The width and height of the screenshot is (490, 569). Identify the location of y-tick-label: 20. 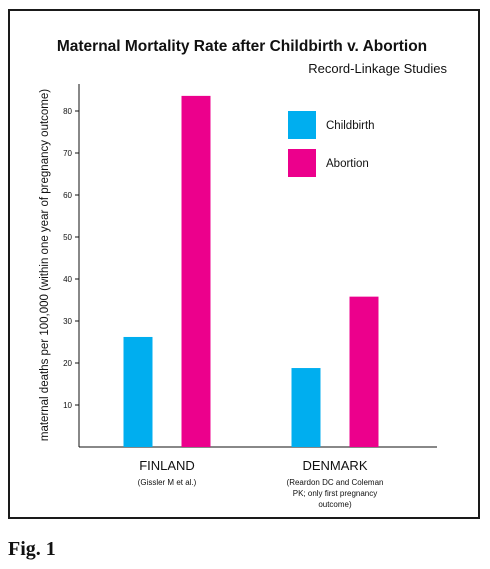
(67, 363).